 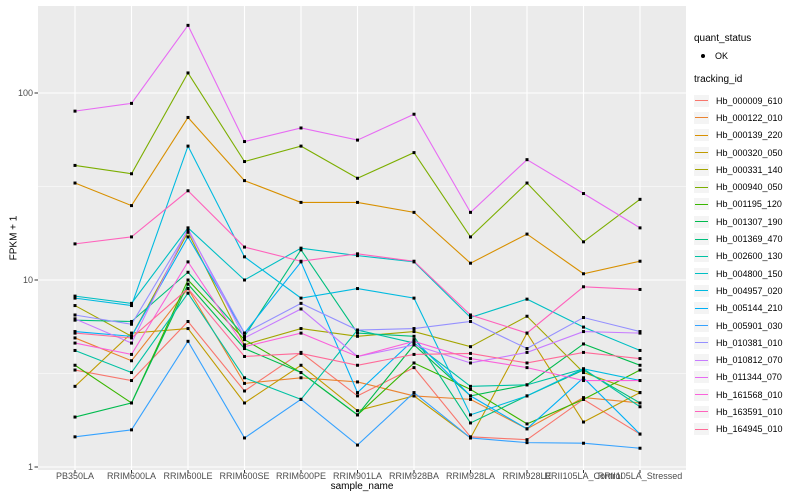 I want to click on x-tick-label: RRII105LA_Control, so click(x=583, y=476).